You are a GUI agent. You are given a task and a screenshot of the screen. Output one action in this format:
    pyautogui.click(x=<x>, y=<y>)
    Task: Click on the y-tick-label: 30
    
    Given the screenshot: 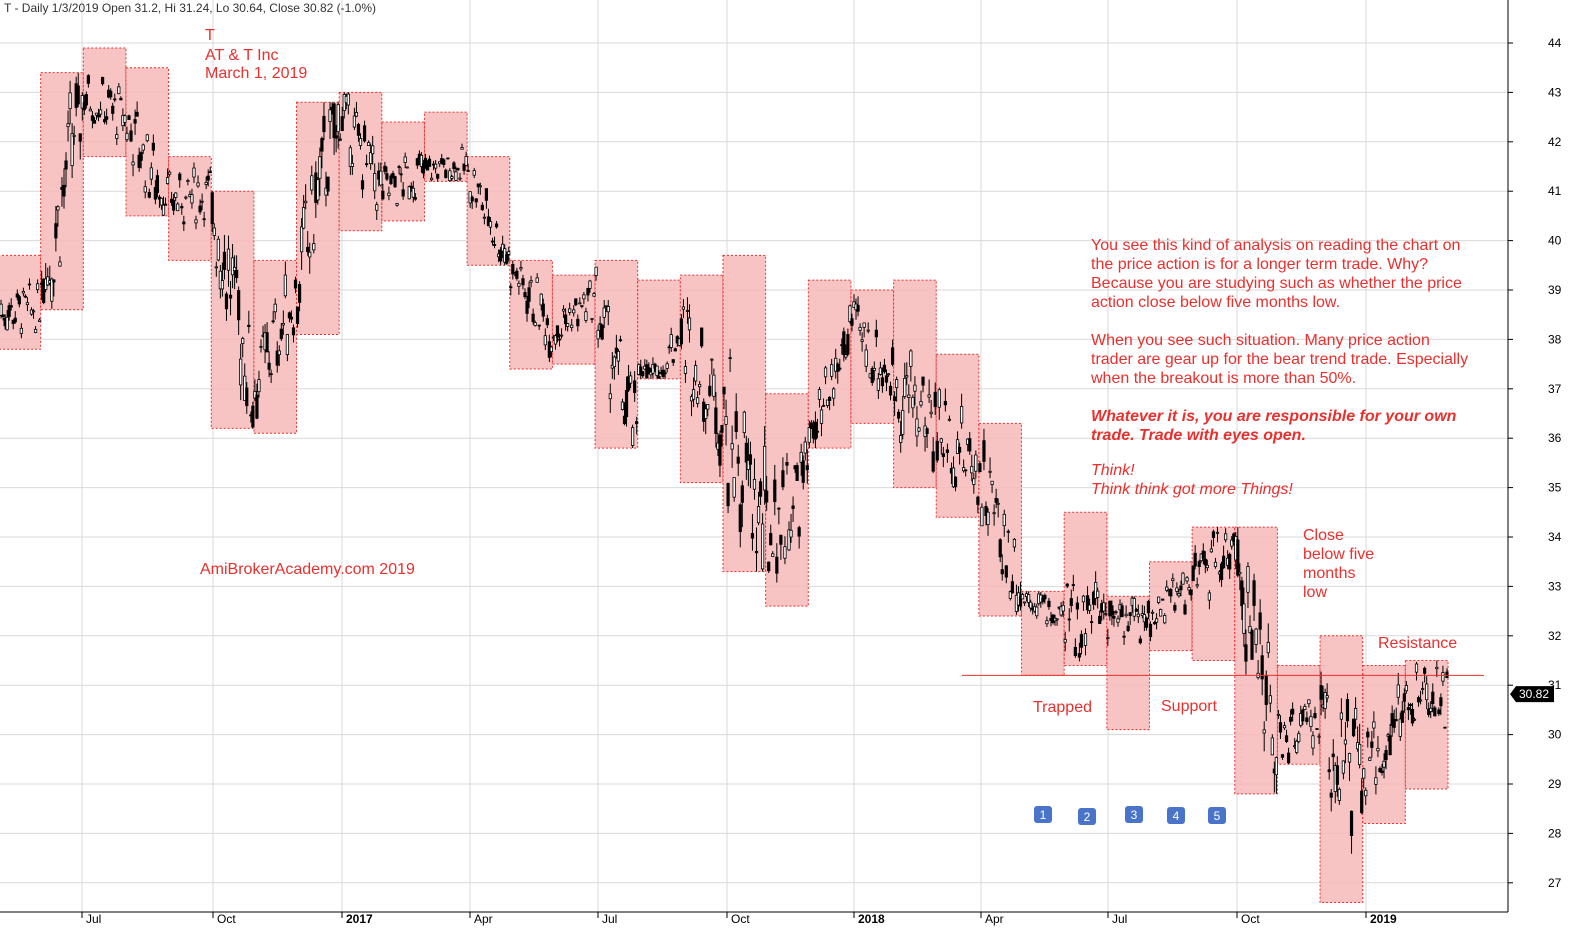 What is the action you would take?
    pyautogui.click(x=1555, y=735)
    